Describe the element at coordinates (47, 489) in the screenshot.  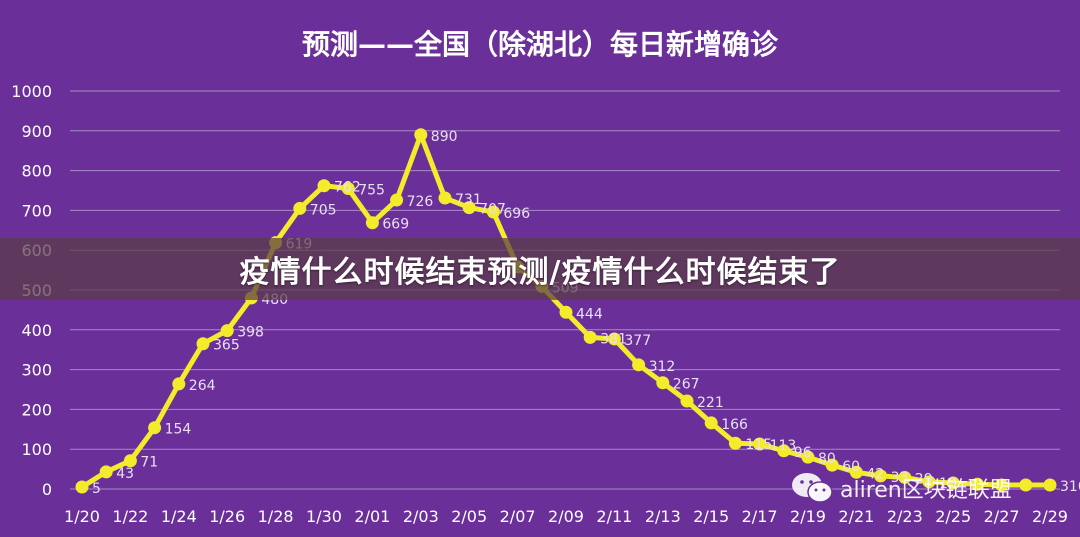
I see `y-tick-label: 0` at that location.